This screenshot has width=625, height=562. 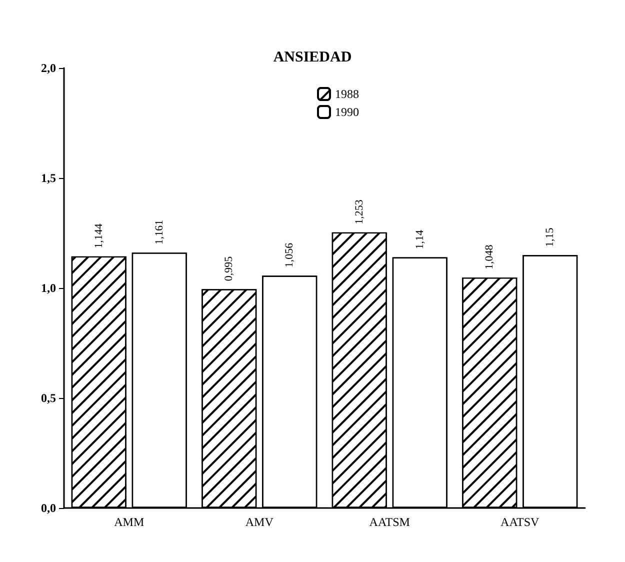 I want to click on data-label: 1,048, so click(x=490, y=257).